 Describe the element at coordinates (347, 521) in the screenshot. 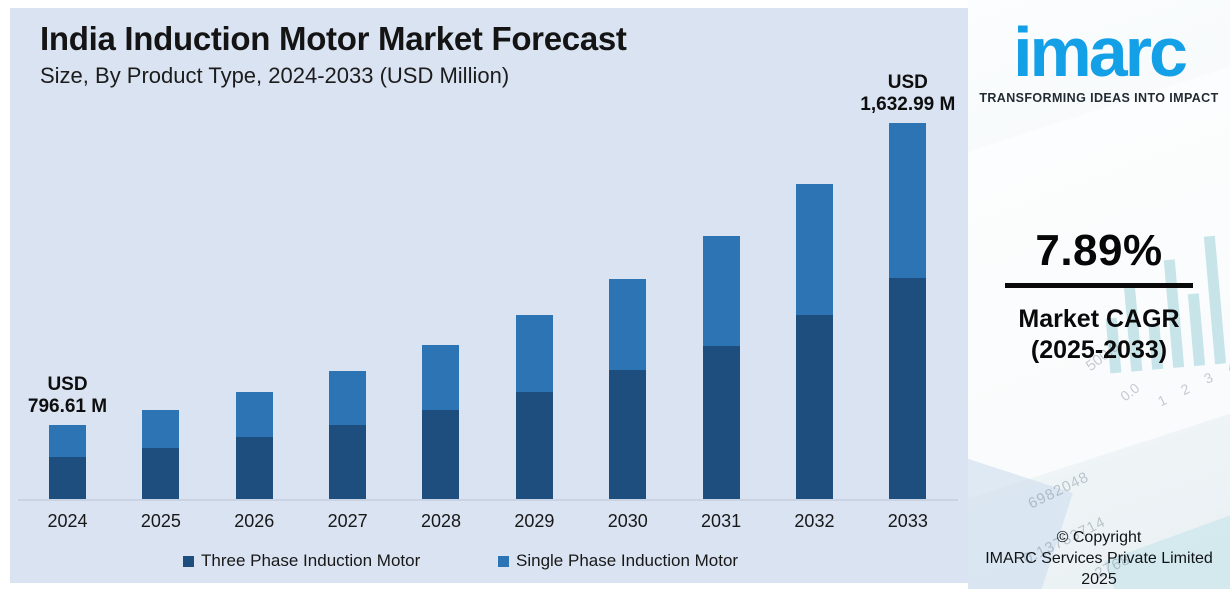

I see `x-axis-label-2027: 2027` at that location.